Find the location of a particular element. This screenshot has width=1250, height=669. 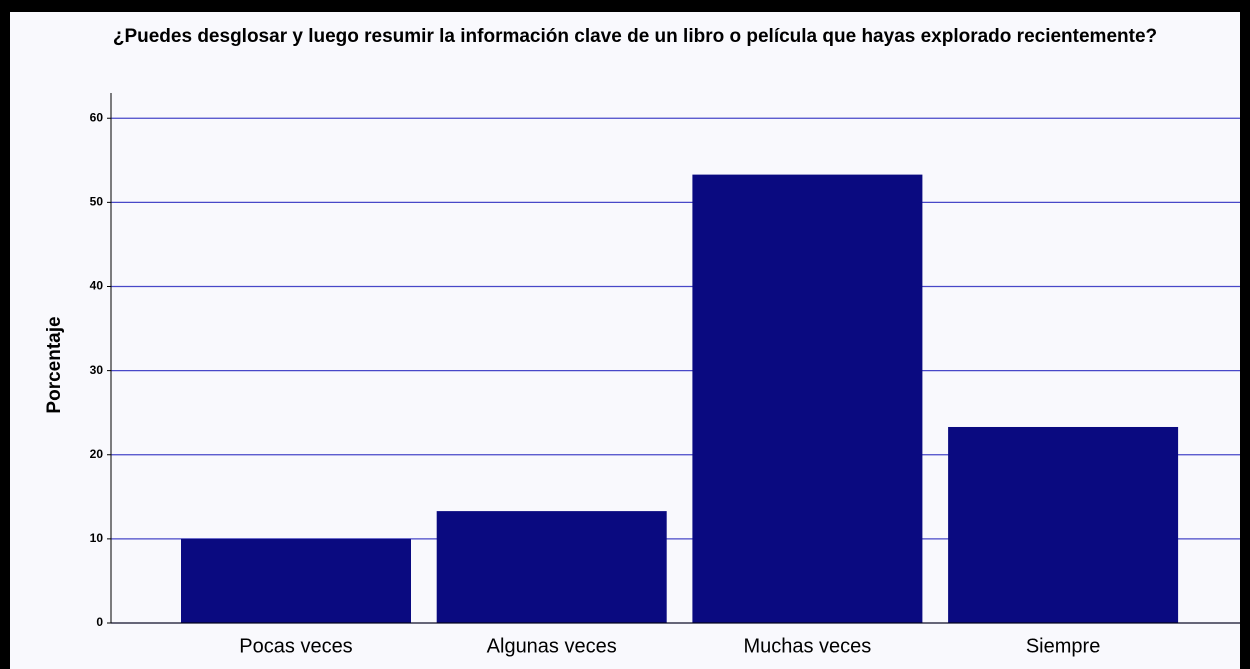

y-tick-label: 60 is located at coordinates (97, 117).